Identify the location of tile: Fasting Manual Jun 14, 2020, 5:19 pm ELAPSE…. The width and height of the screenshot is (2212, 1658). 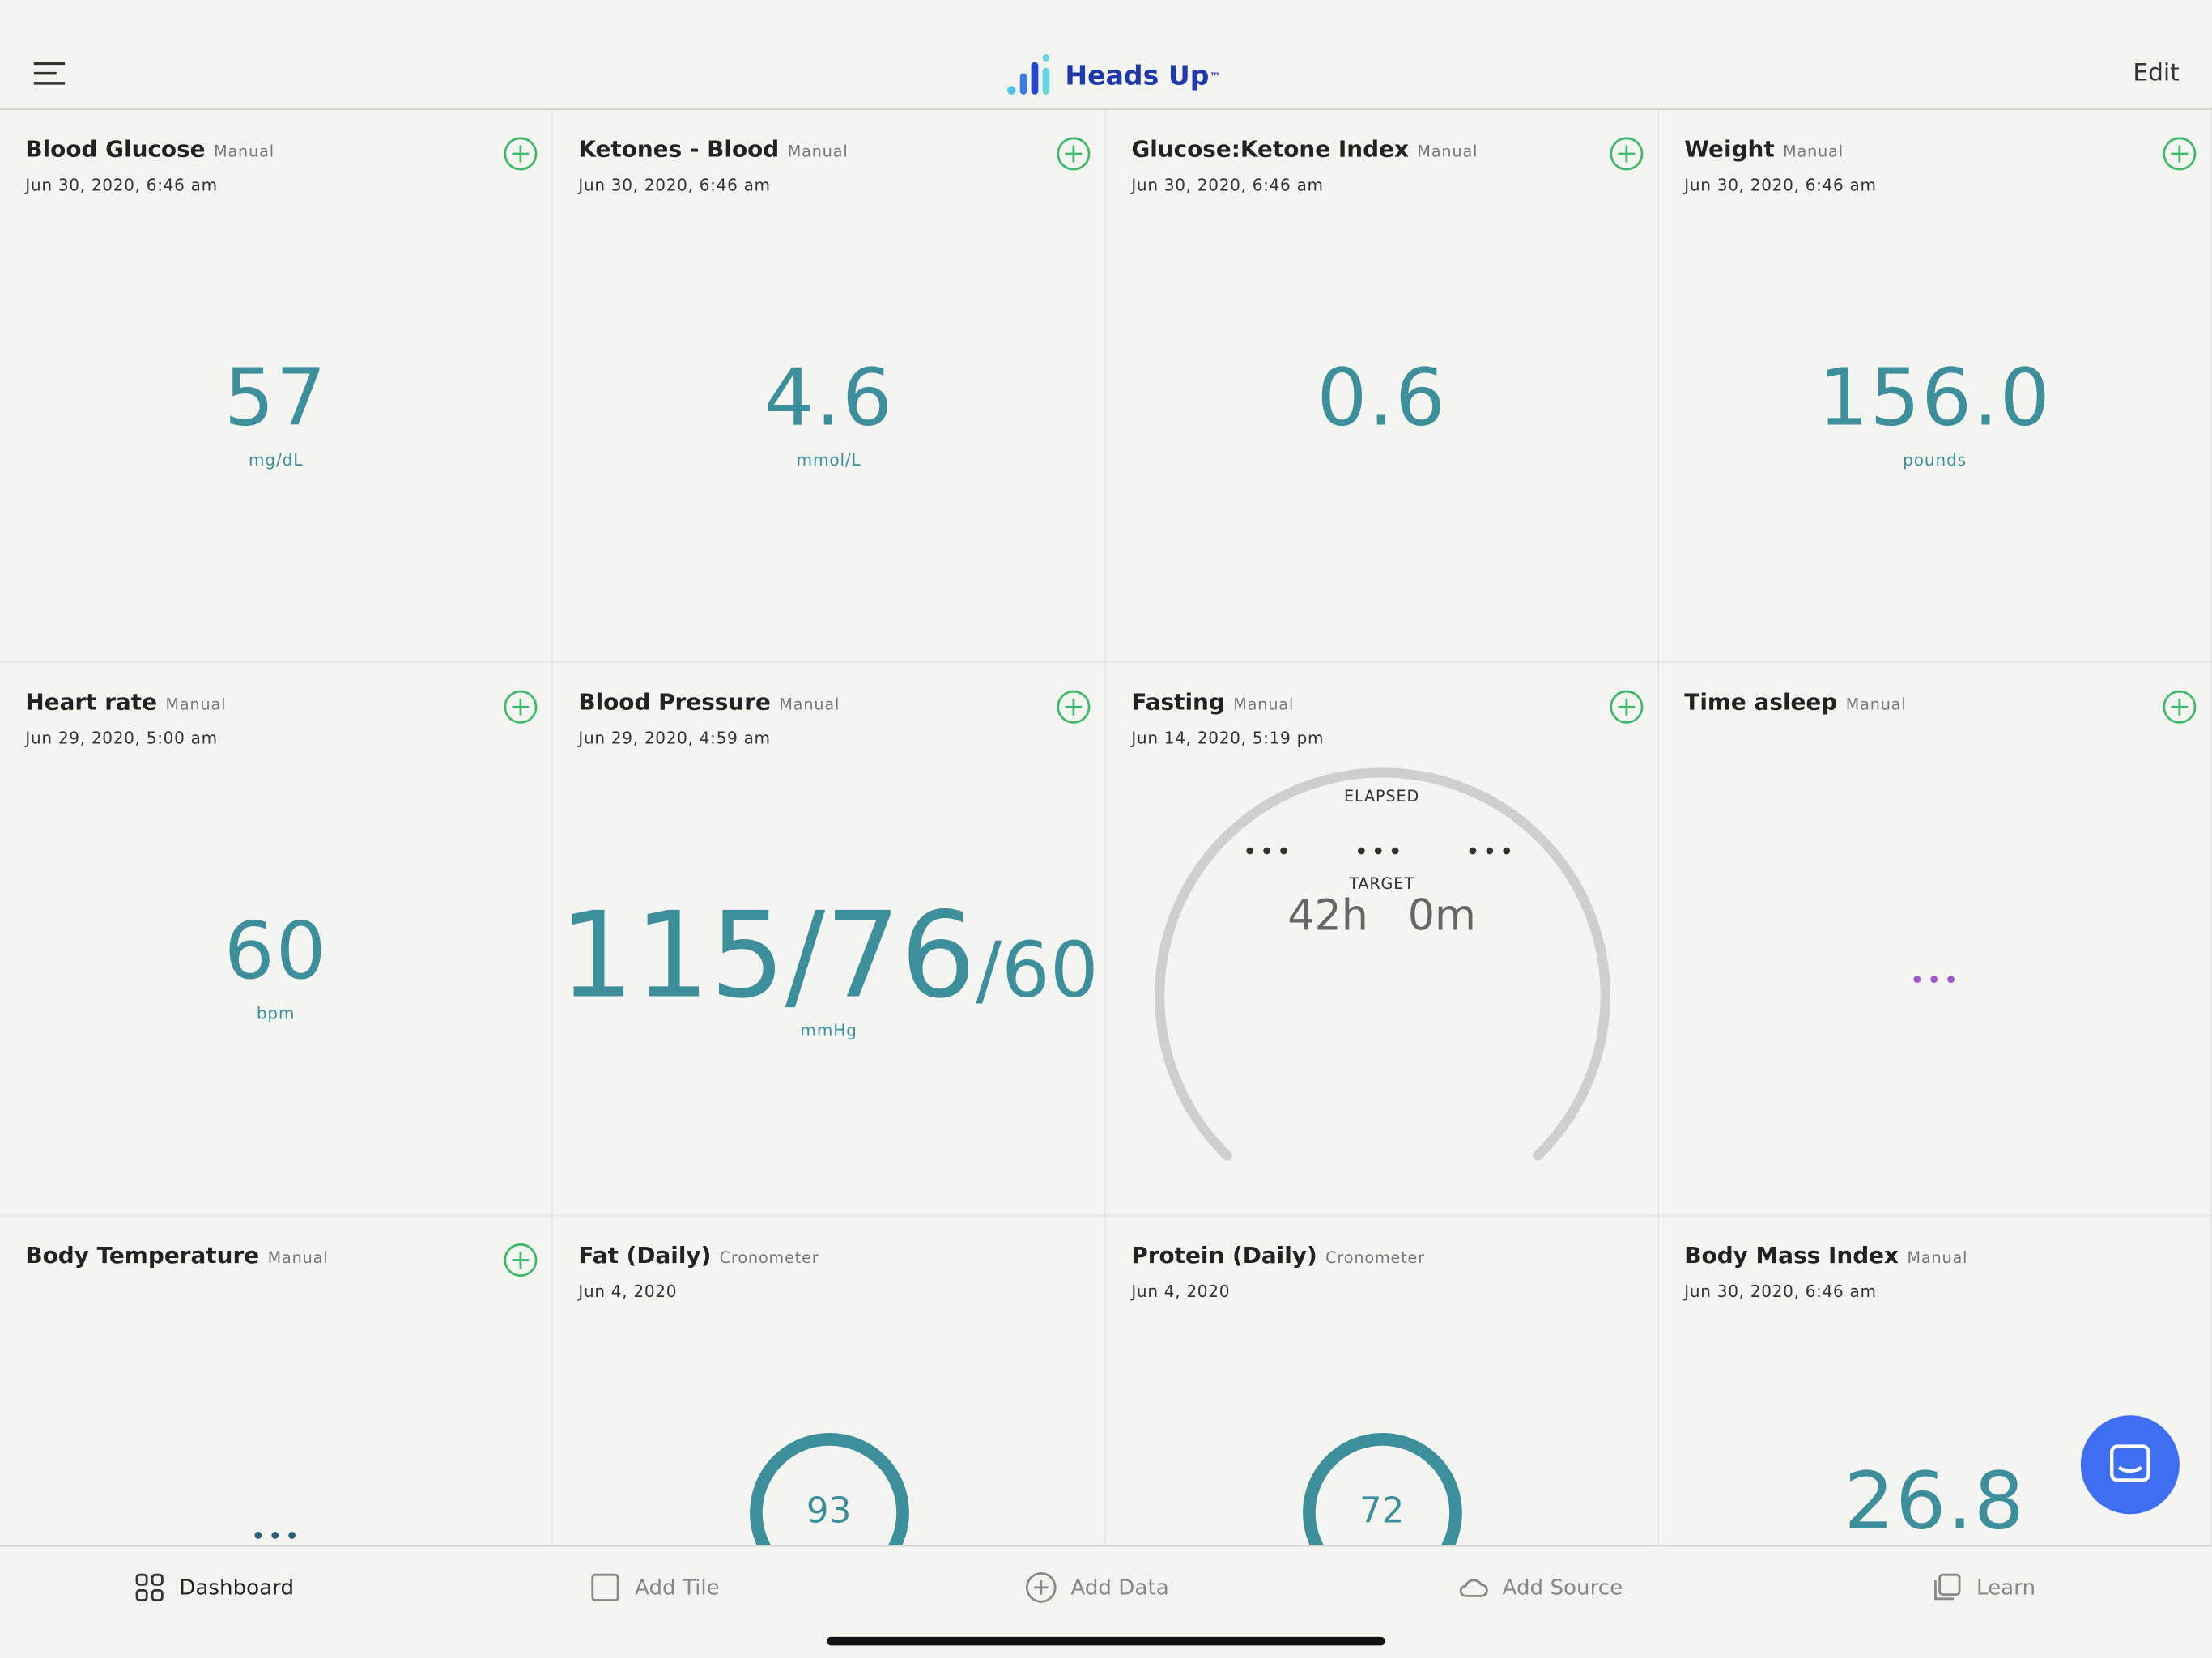
(1382, 940).